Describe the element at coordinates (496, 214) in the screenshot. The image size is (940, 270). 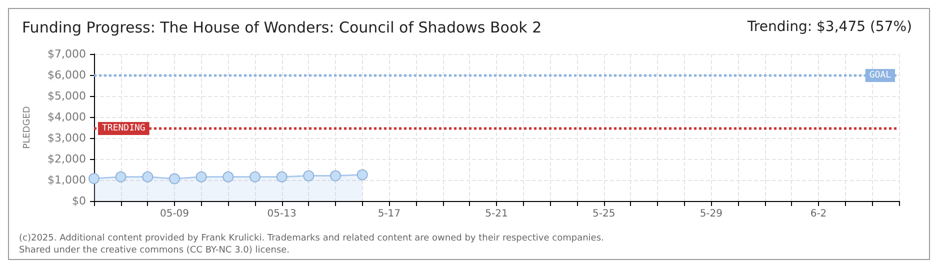
I see `x-tick-label: 5-21` at that location.